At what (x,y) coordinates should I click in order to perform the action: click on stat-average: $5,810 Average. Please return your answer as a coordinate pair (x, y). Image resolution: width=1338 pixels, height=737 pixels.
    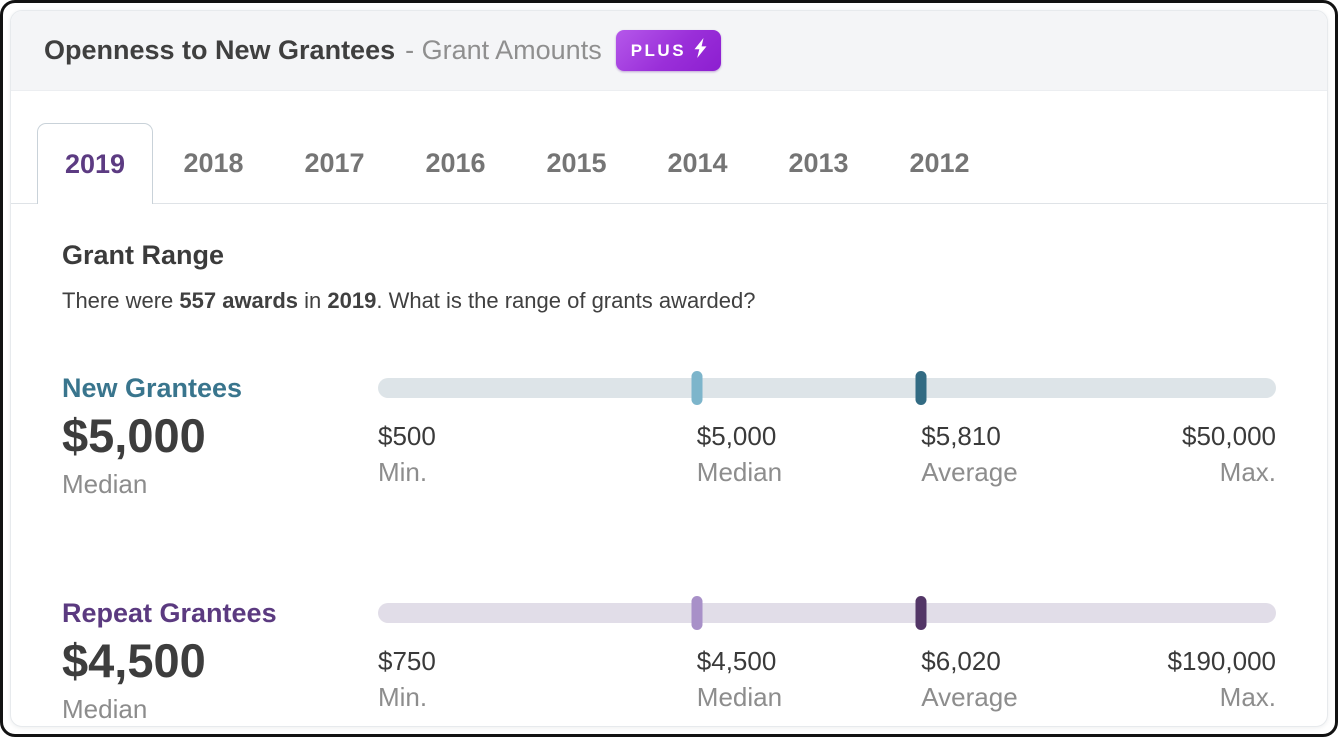
    Looking at the image, I should click on (969, 454).